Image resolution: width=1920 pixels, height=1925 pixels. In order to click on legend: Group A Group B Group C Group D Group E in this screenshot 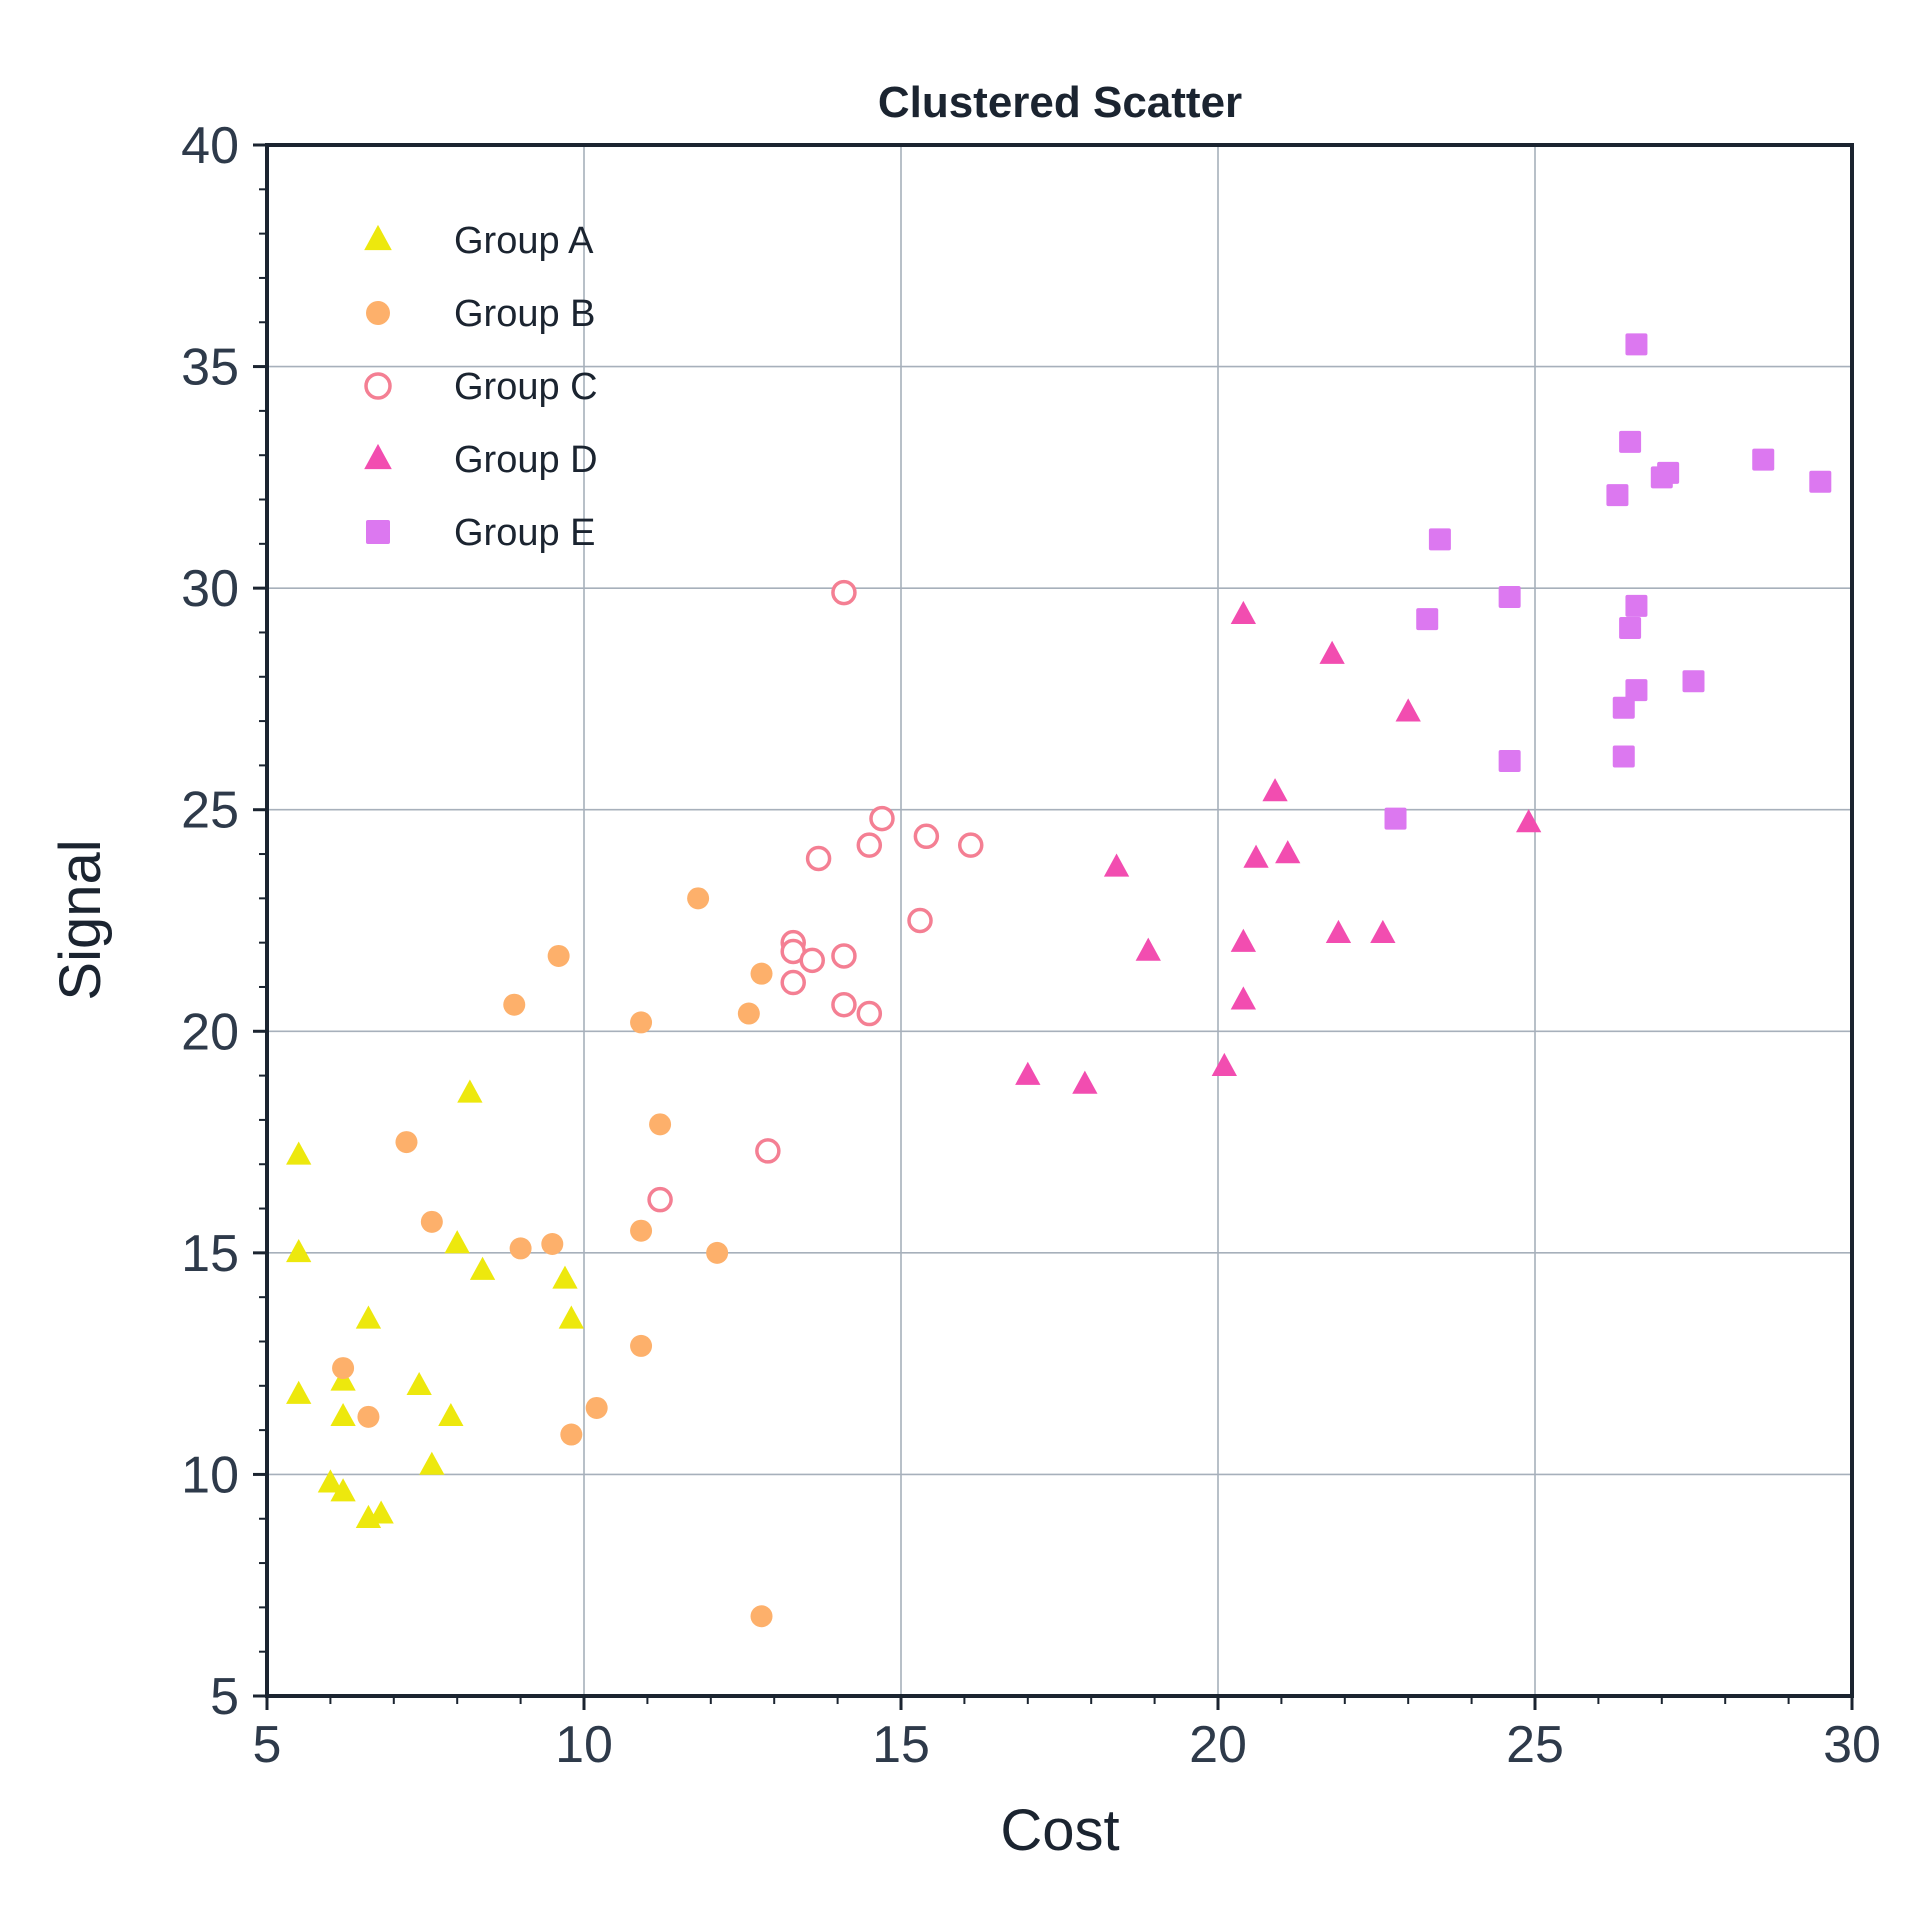, I will do `click(481, 387)`.